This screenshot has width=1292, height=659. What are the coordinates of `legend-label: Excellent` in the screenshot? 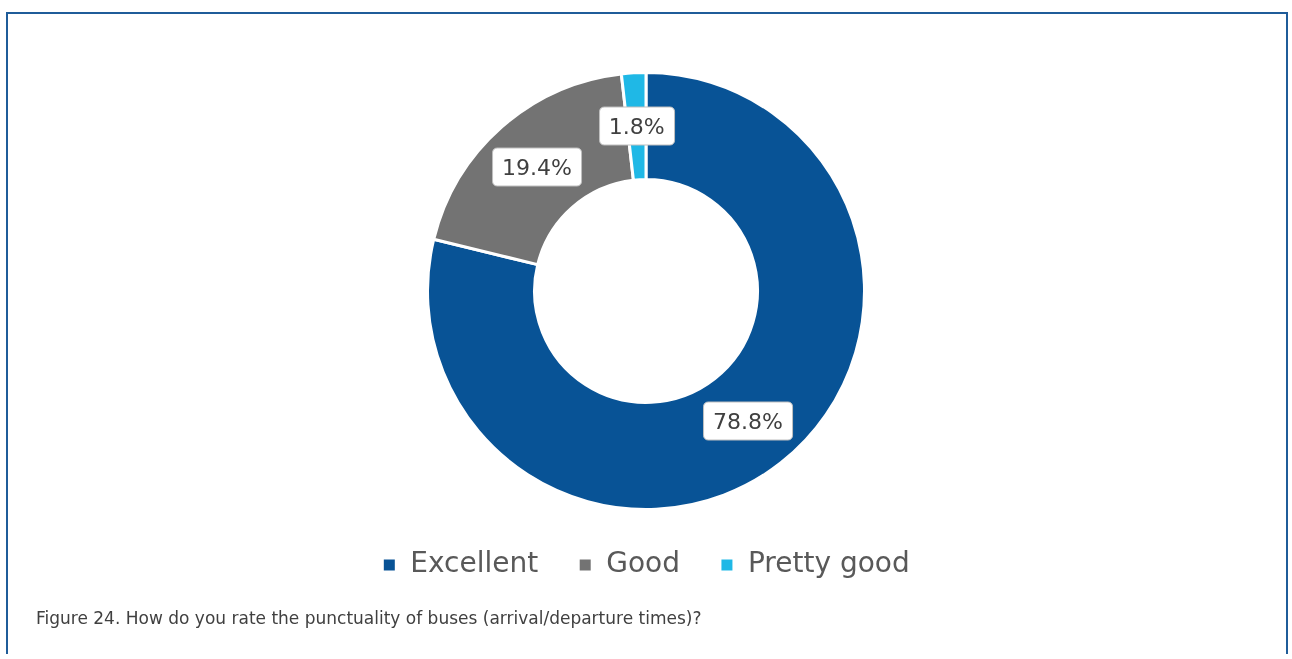 It's located at (474, 563).